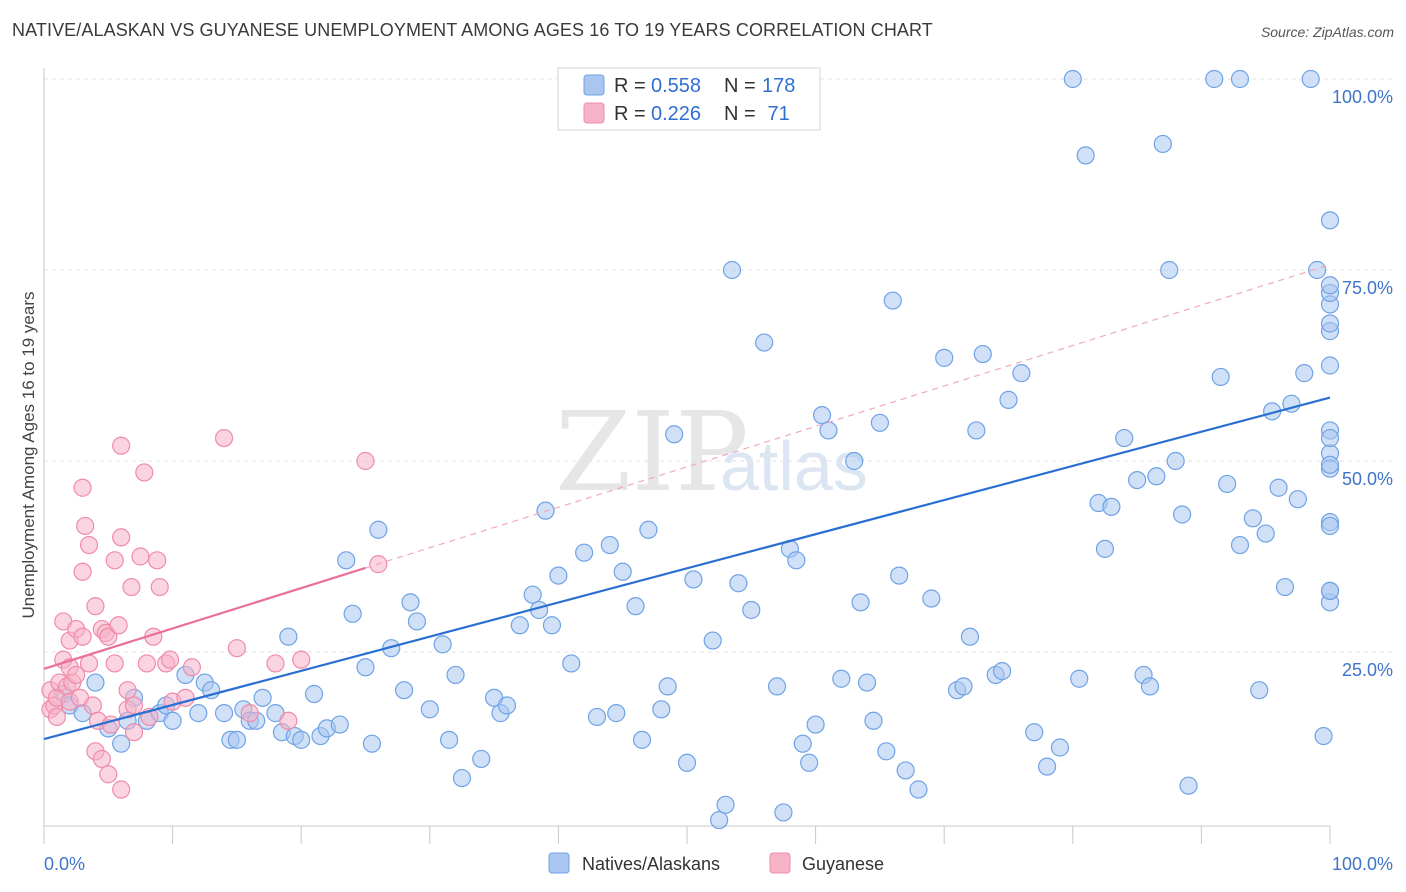 The image size is (1406, 892). What do you see at coordinates (1367, 288) in the screenshot?
I see `y-tick-label: 75.0%` at bounding box center [1367, 288].